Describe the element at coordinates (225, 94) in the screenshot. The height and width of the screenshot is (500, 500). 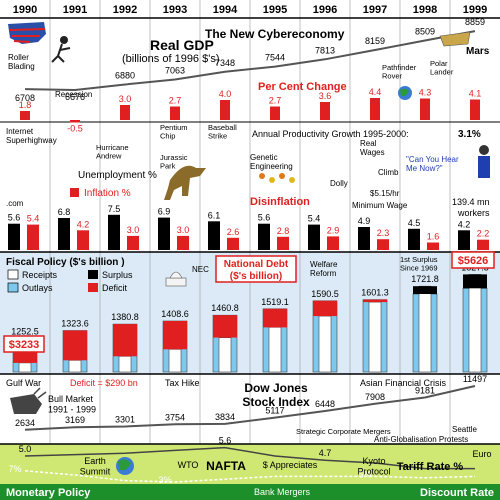
I see `gdp-change-label: 4.0` at that location.